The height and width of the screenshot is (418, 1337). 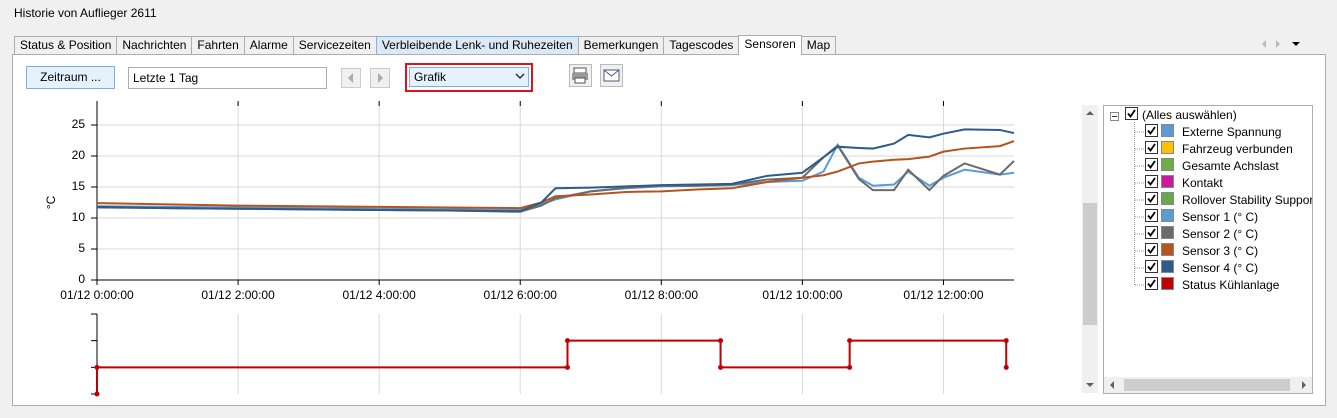 What do you see at coordinates (1237, 149) in the screenshot?
I see `tree-item-label: Fahrzeug verbunden` at bounding box center [1237, 149].